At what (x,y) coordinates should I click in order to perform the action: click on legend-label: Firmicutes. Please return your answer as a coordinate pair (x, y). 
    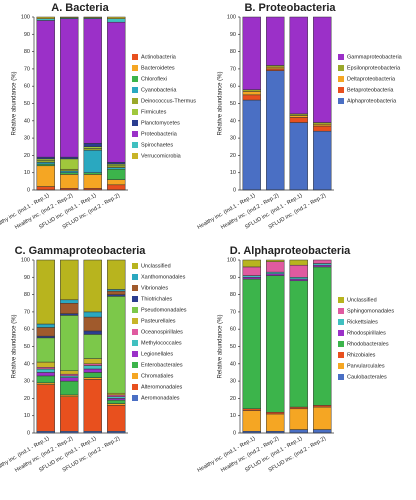
    Looking at the image, I should click on (154, 112).